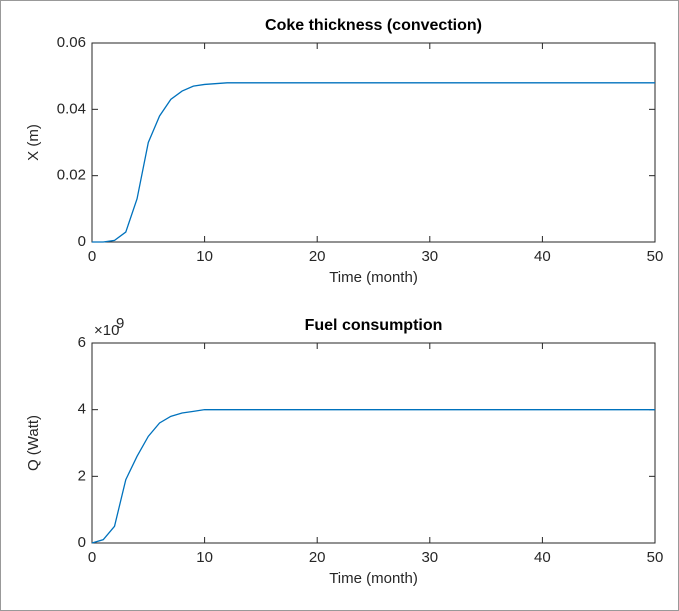  What do you see at coordinates (71, 175) in the screenshot?
I see `y-tick-label: 0.02` at bounding box center [71, 175].